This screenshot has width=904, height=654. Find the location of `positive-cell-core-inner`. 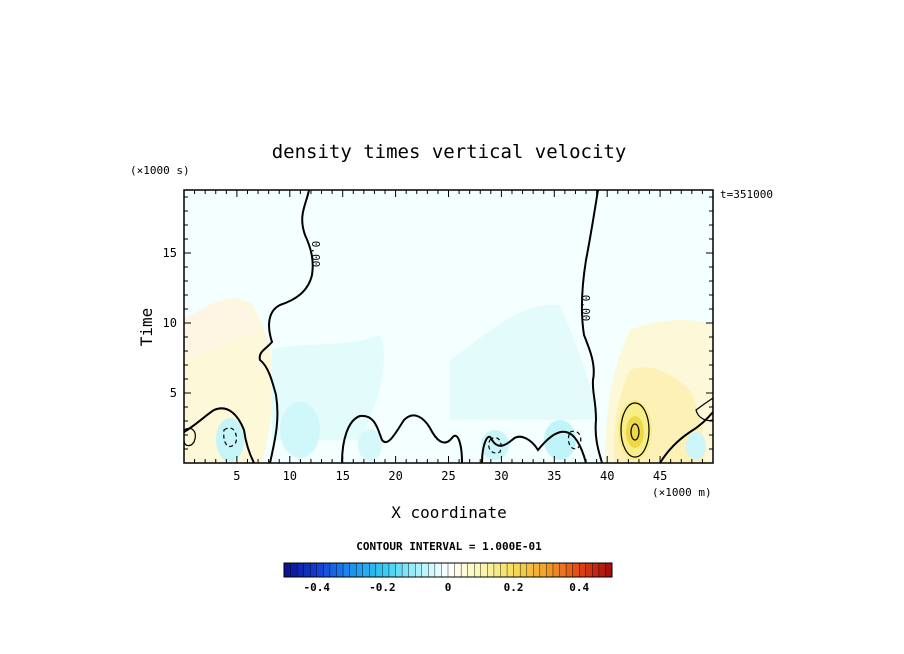

positive-cell-core-inner is located at coordinates (635, 432).